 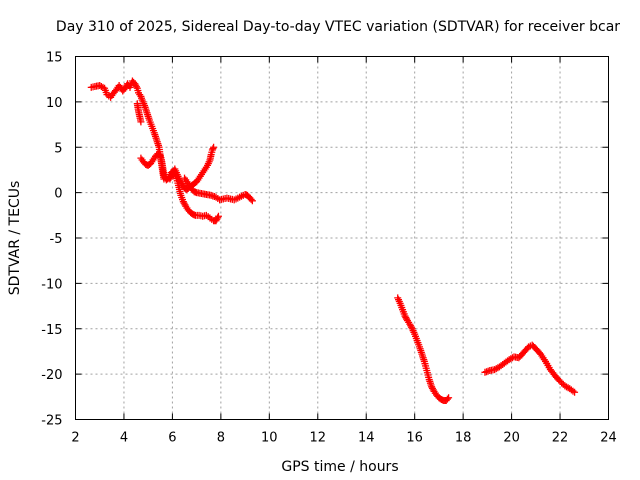 What do you see at coordinates (54, 103) in the screenshot?
I see `y-tick-label: 10` at bounding box center [54, 103].